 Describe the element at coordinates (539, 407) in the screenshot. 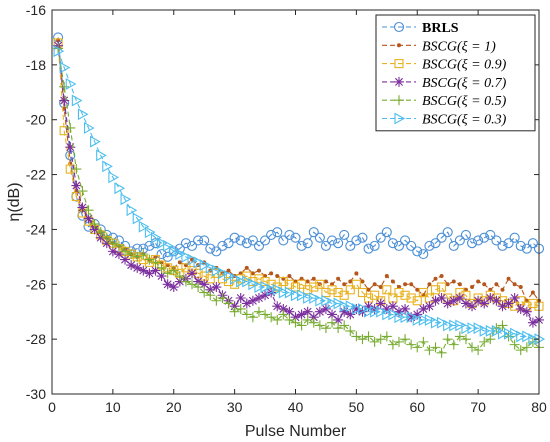

I see `x-tick-label: 80` at that location.